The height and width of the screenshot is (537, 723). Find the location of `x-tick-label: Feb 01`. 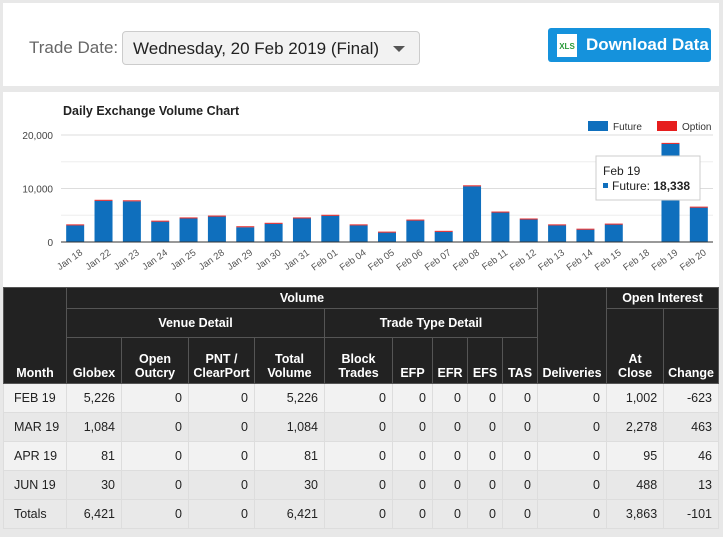

x-tick-label: Feb 01 is located at coordinates (324, 260).